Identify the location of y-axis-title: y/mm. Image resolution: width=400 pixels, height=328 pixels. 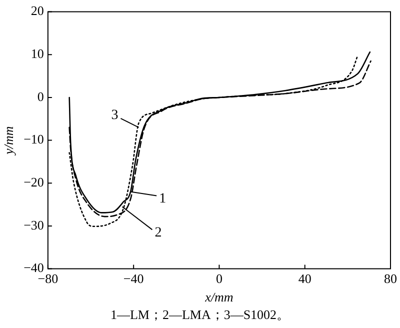
(8, 141).